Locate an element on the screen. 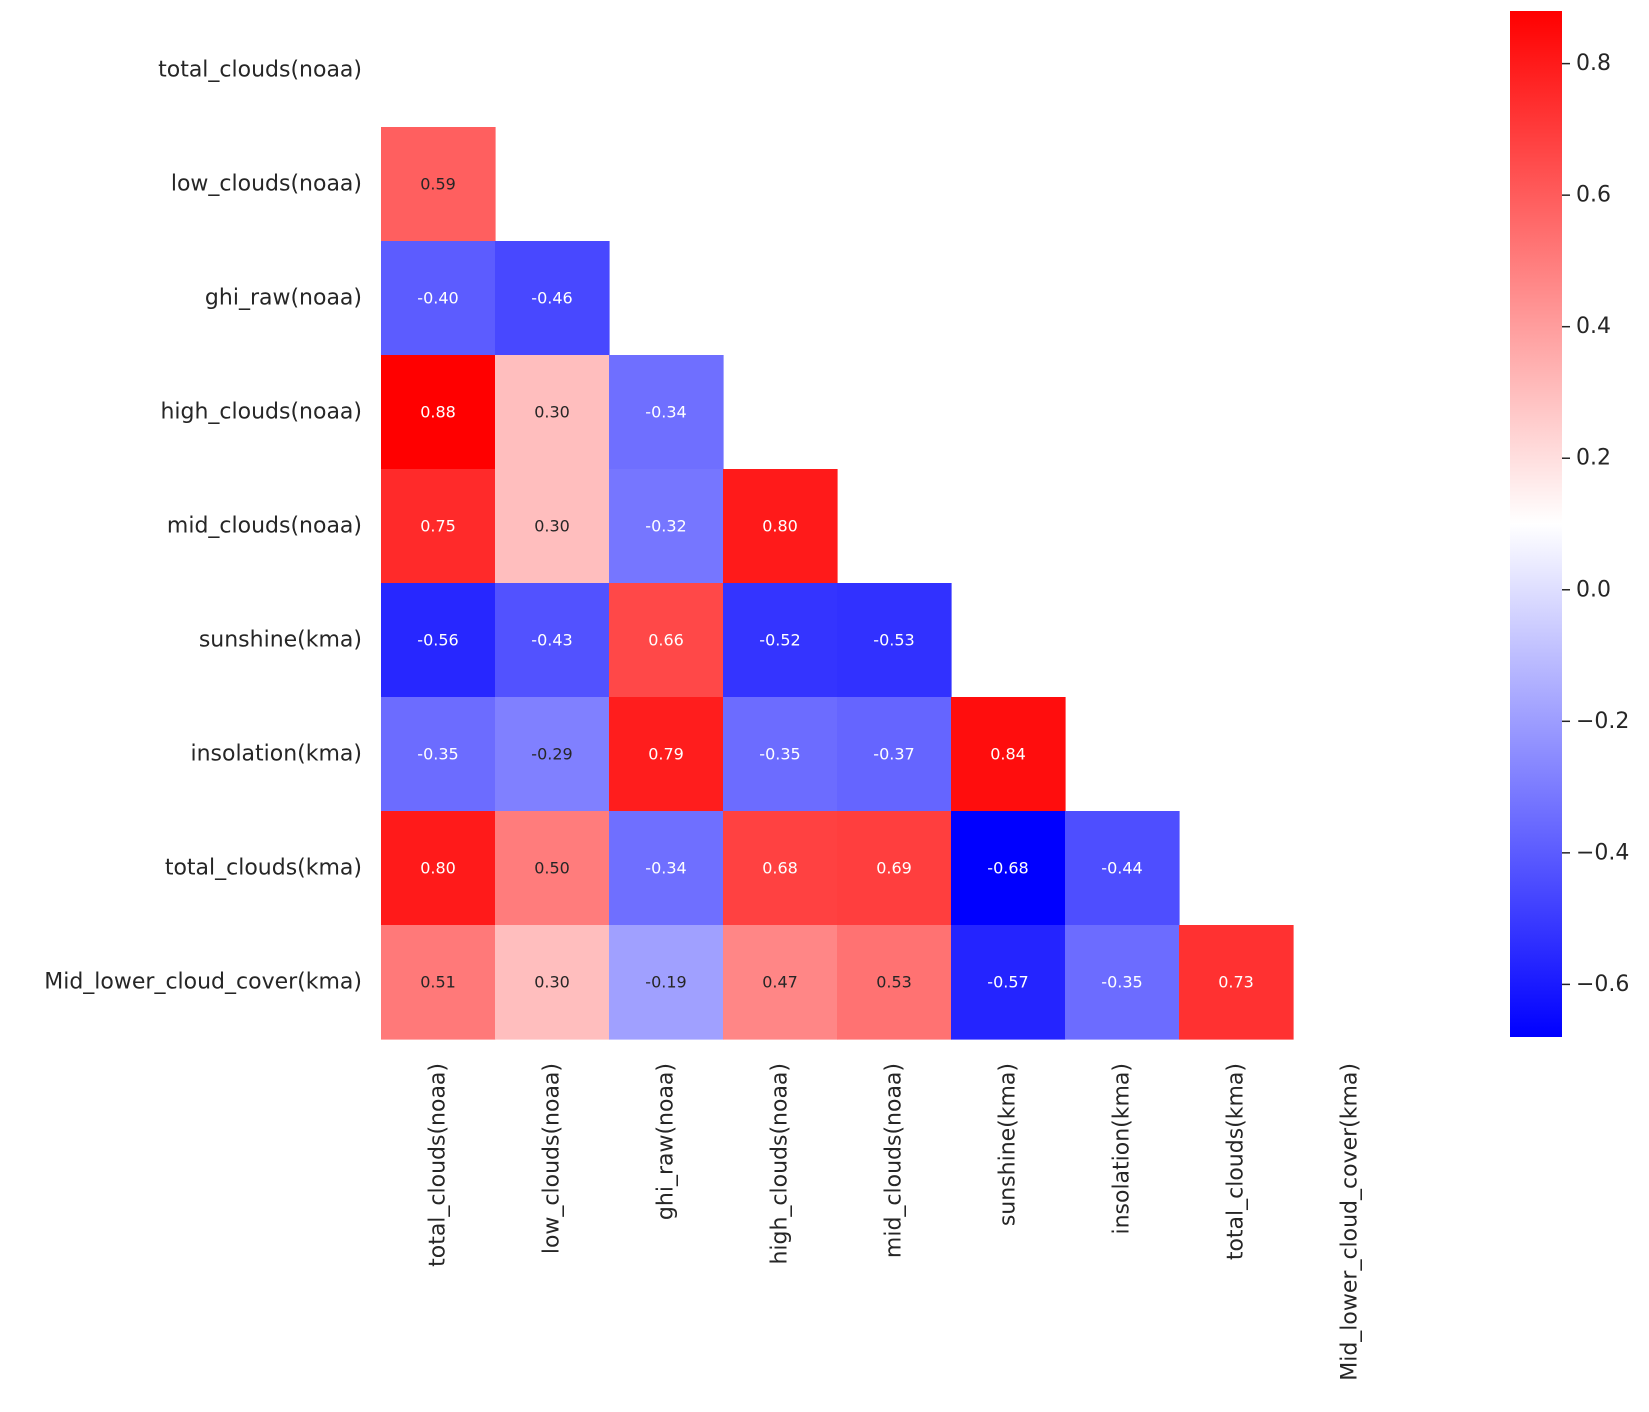  colorbar-tick-label: 0.6 is located at coordinates (1593, 195).